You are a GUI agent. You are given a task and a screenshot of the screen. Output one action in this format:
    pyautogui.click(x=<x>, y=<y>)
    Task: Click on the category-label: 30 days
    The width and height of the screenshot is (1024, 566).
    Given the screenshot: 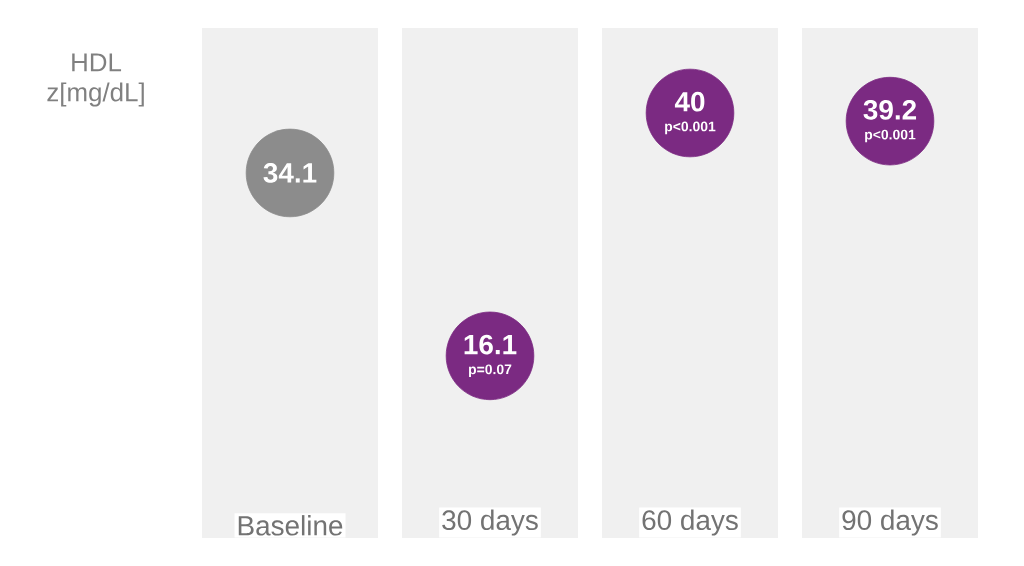 What is the action you would take?
    pyautogui.click(x=490, y=522)
    